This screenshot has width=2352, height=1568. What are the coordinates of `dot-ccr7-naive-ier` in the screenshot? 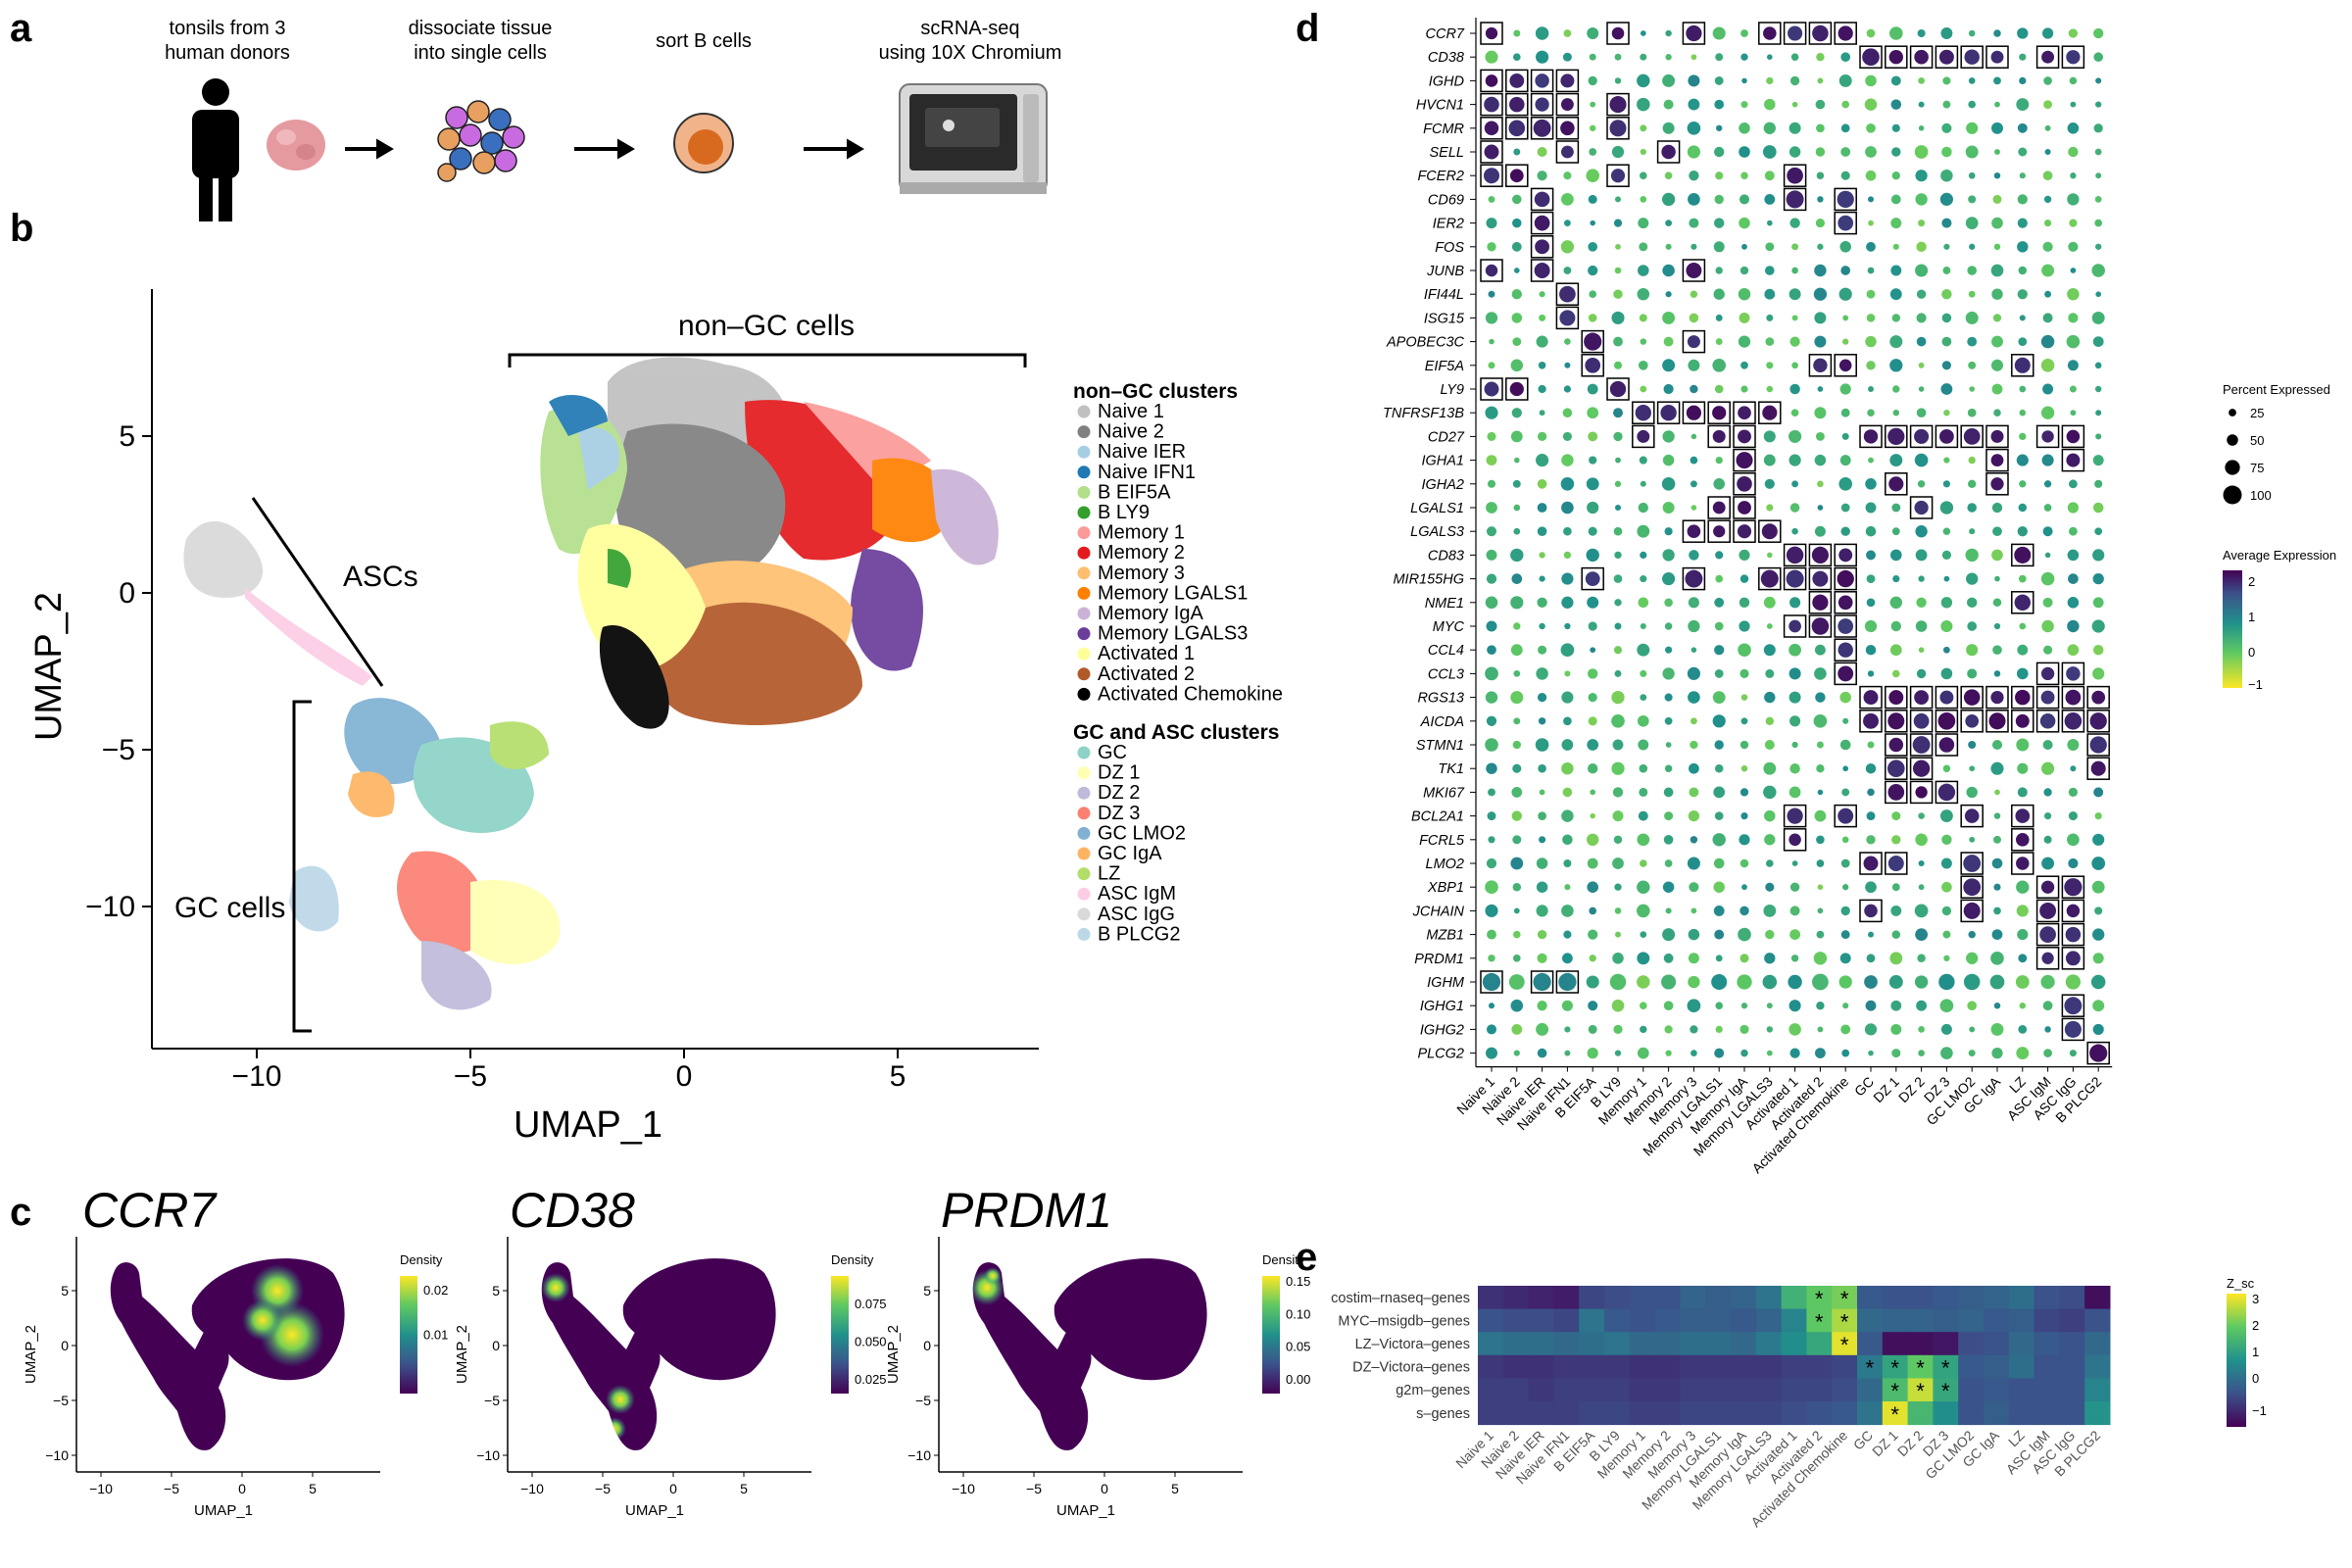 It's located at (1542, 33).